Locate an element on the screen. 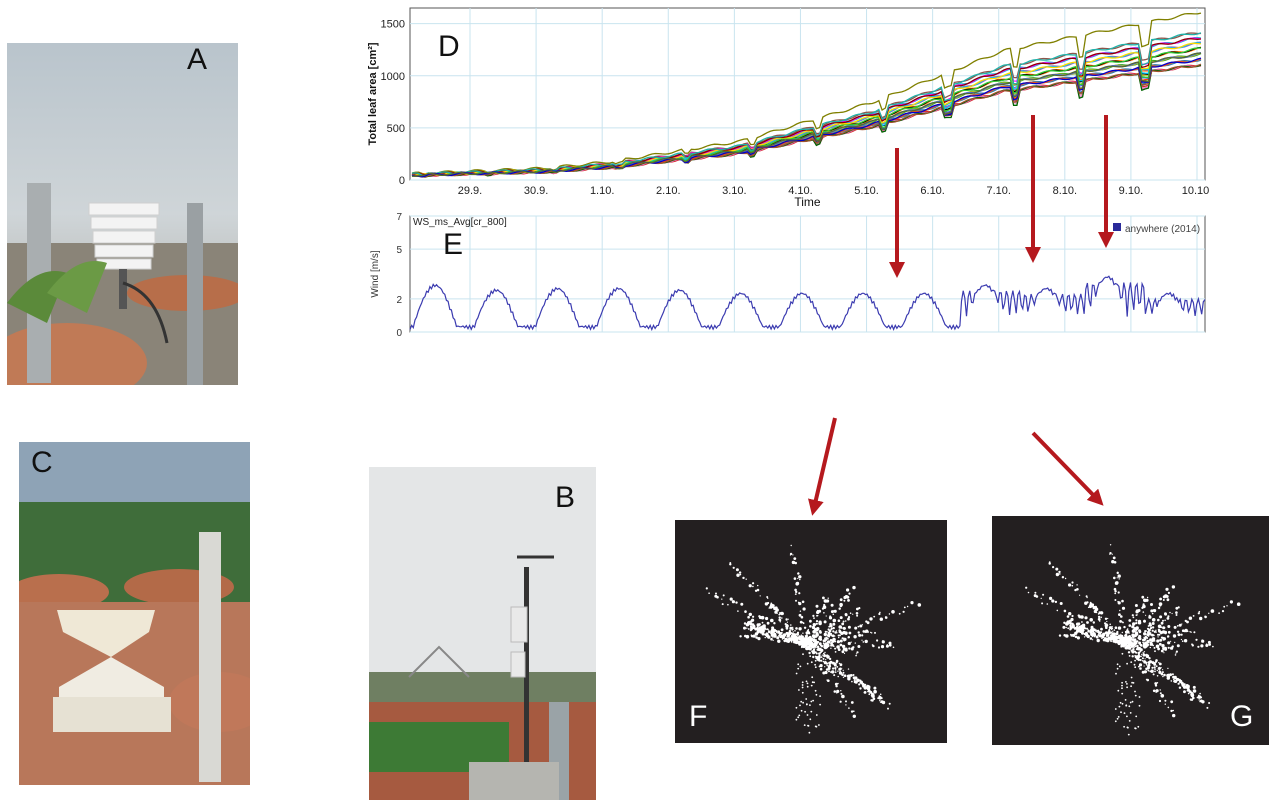  panel-label-e: E is located at coordinates (453, 244).